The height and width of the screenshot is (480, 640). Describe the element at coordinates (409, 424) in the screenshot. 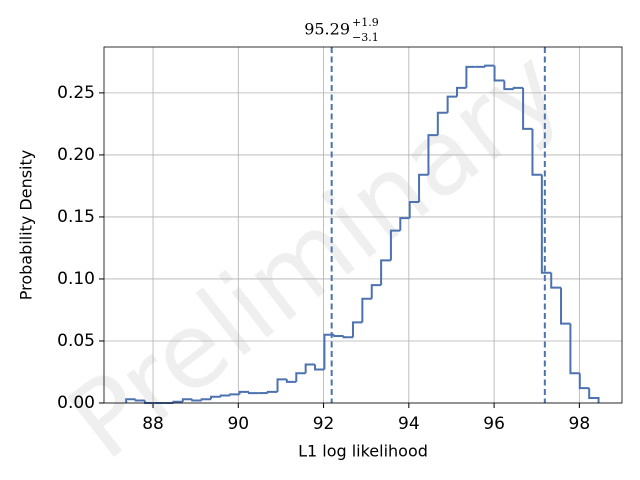

I see `x-tick-label: 94` at that location.